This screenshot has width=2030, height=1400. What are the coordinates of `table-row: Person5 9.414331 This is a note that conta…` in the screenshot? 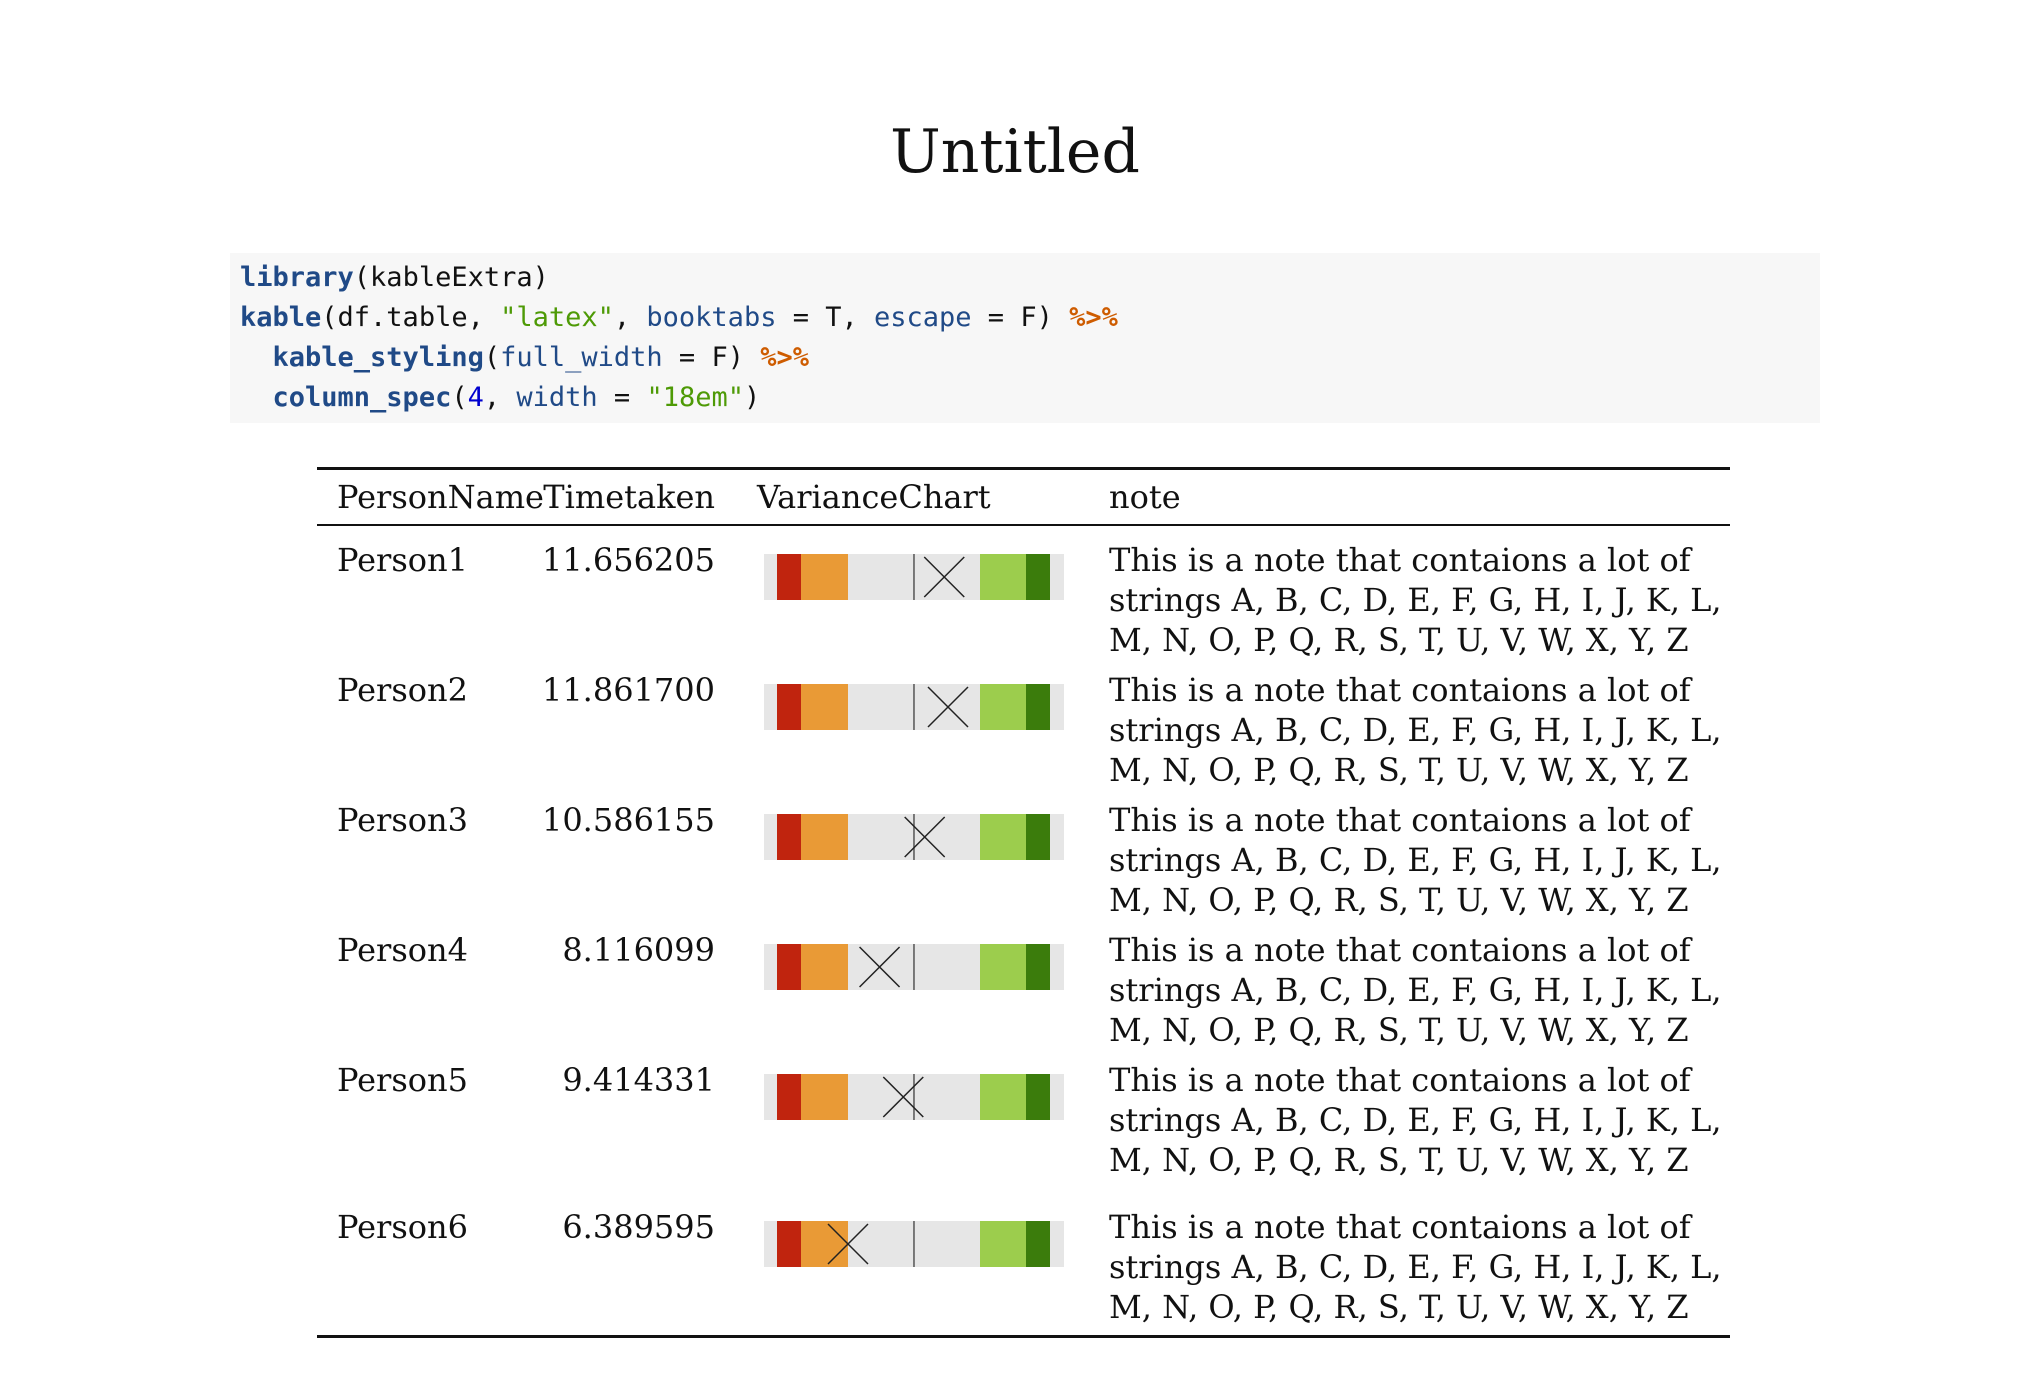 It's located at (1023, 1120).